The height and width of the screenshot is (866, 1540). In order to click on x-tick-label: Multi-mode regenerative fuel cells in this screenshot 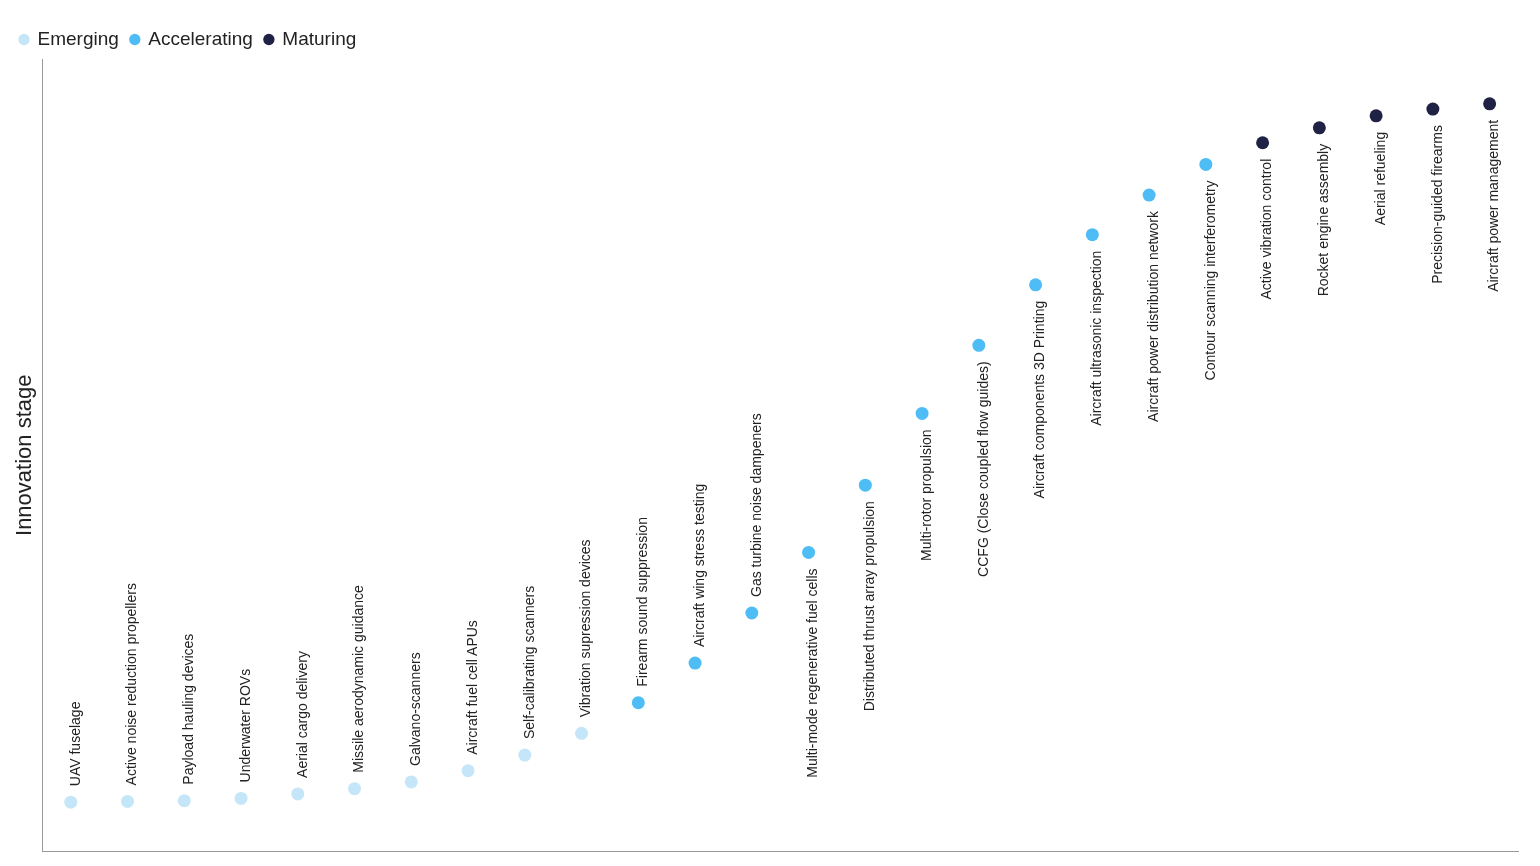, I will do `click(812, 673)`.